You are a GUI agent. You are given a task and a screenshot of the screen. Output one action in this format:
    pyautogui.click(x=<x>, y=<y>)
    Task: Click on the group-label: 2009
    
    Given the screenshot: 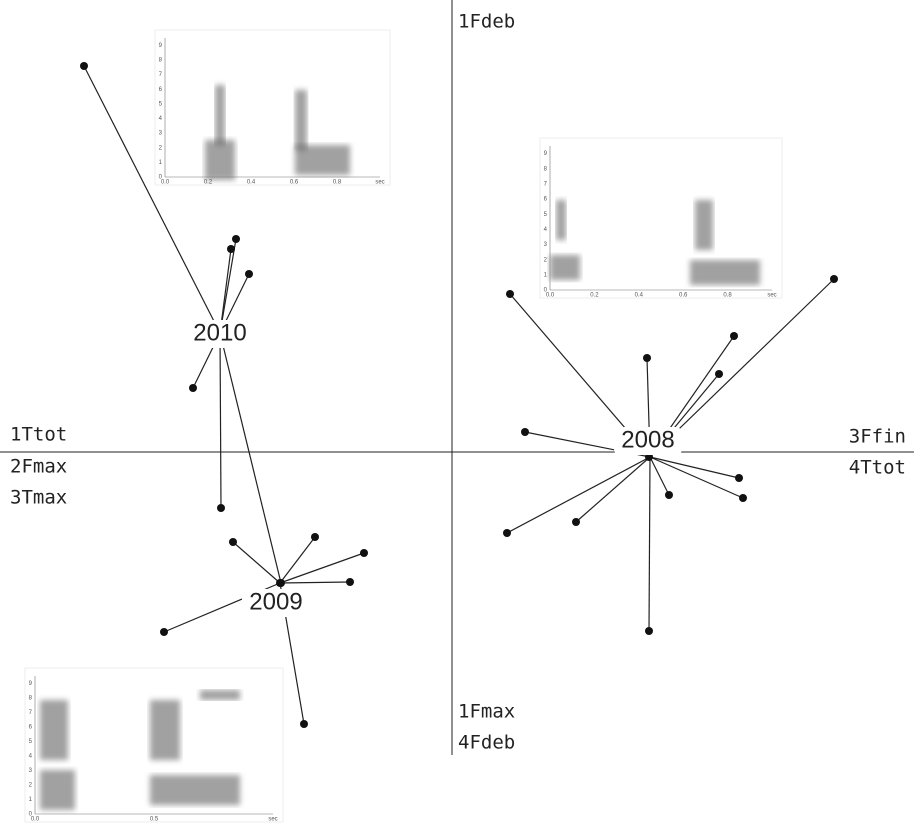 What is the action you would take?
    pyautogui.click(x=275, y=601)
    